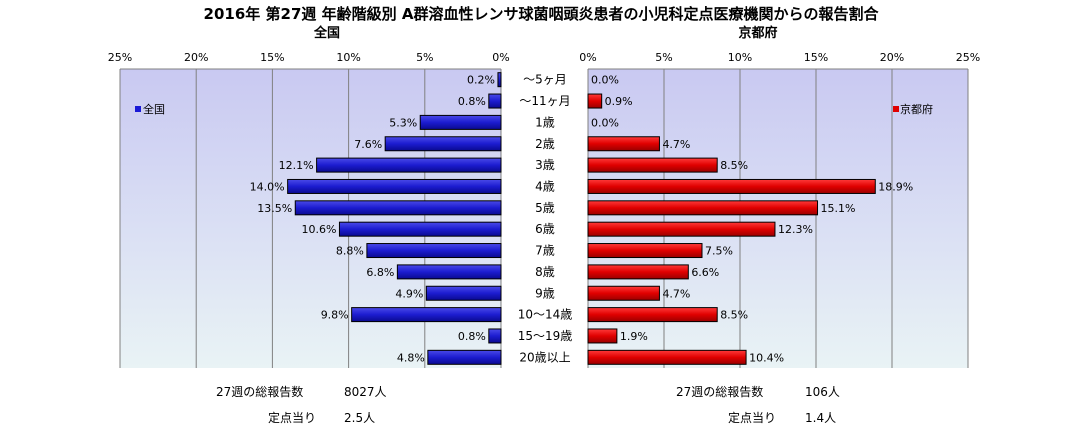 This screenshot has height=429, width=1083. What do you see at coordinates (545, 208) in the screenshot?
I see `category-label: 5歳` at bounding box center [545, 208].